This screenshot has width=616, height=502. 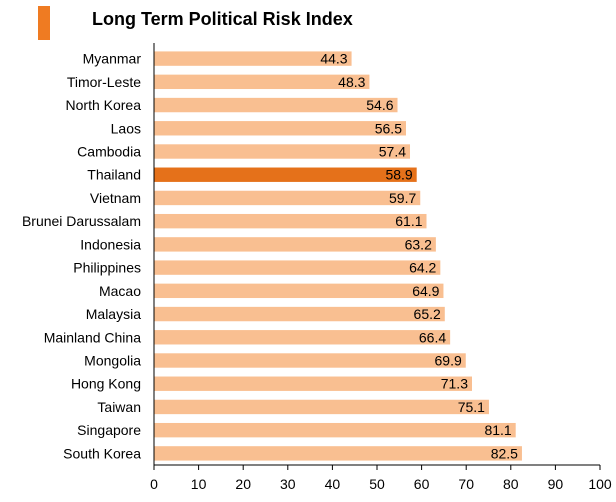 I want to click on category-label: Hong Kong, so click(x=106, y=384).